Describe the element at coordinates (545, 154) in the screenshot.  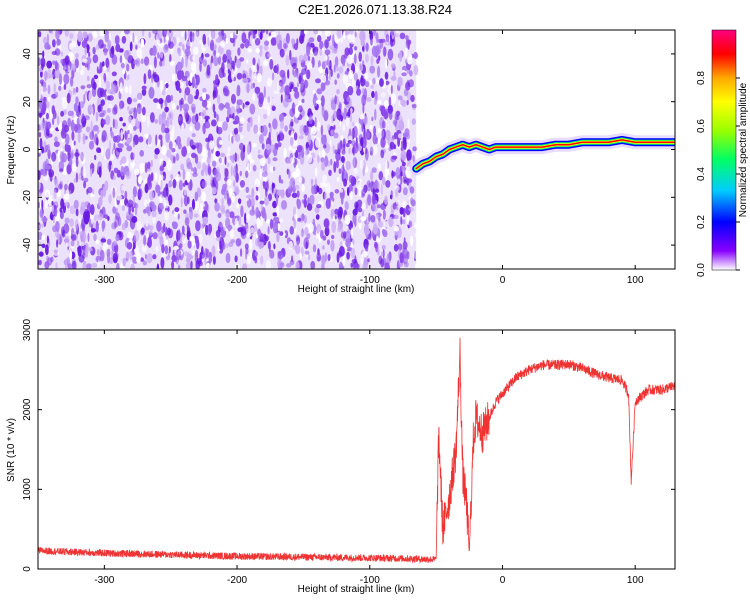
I see `signal-track-core` at that location.